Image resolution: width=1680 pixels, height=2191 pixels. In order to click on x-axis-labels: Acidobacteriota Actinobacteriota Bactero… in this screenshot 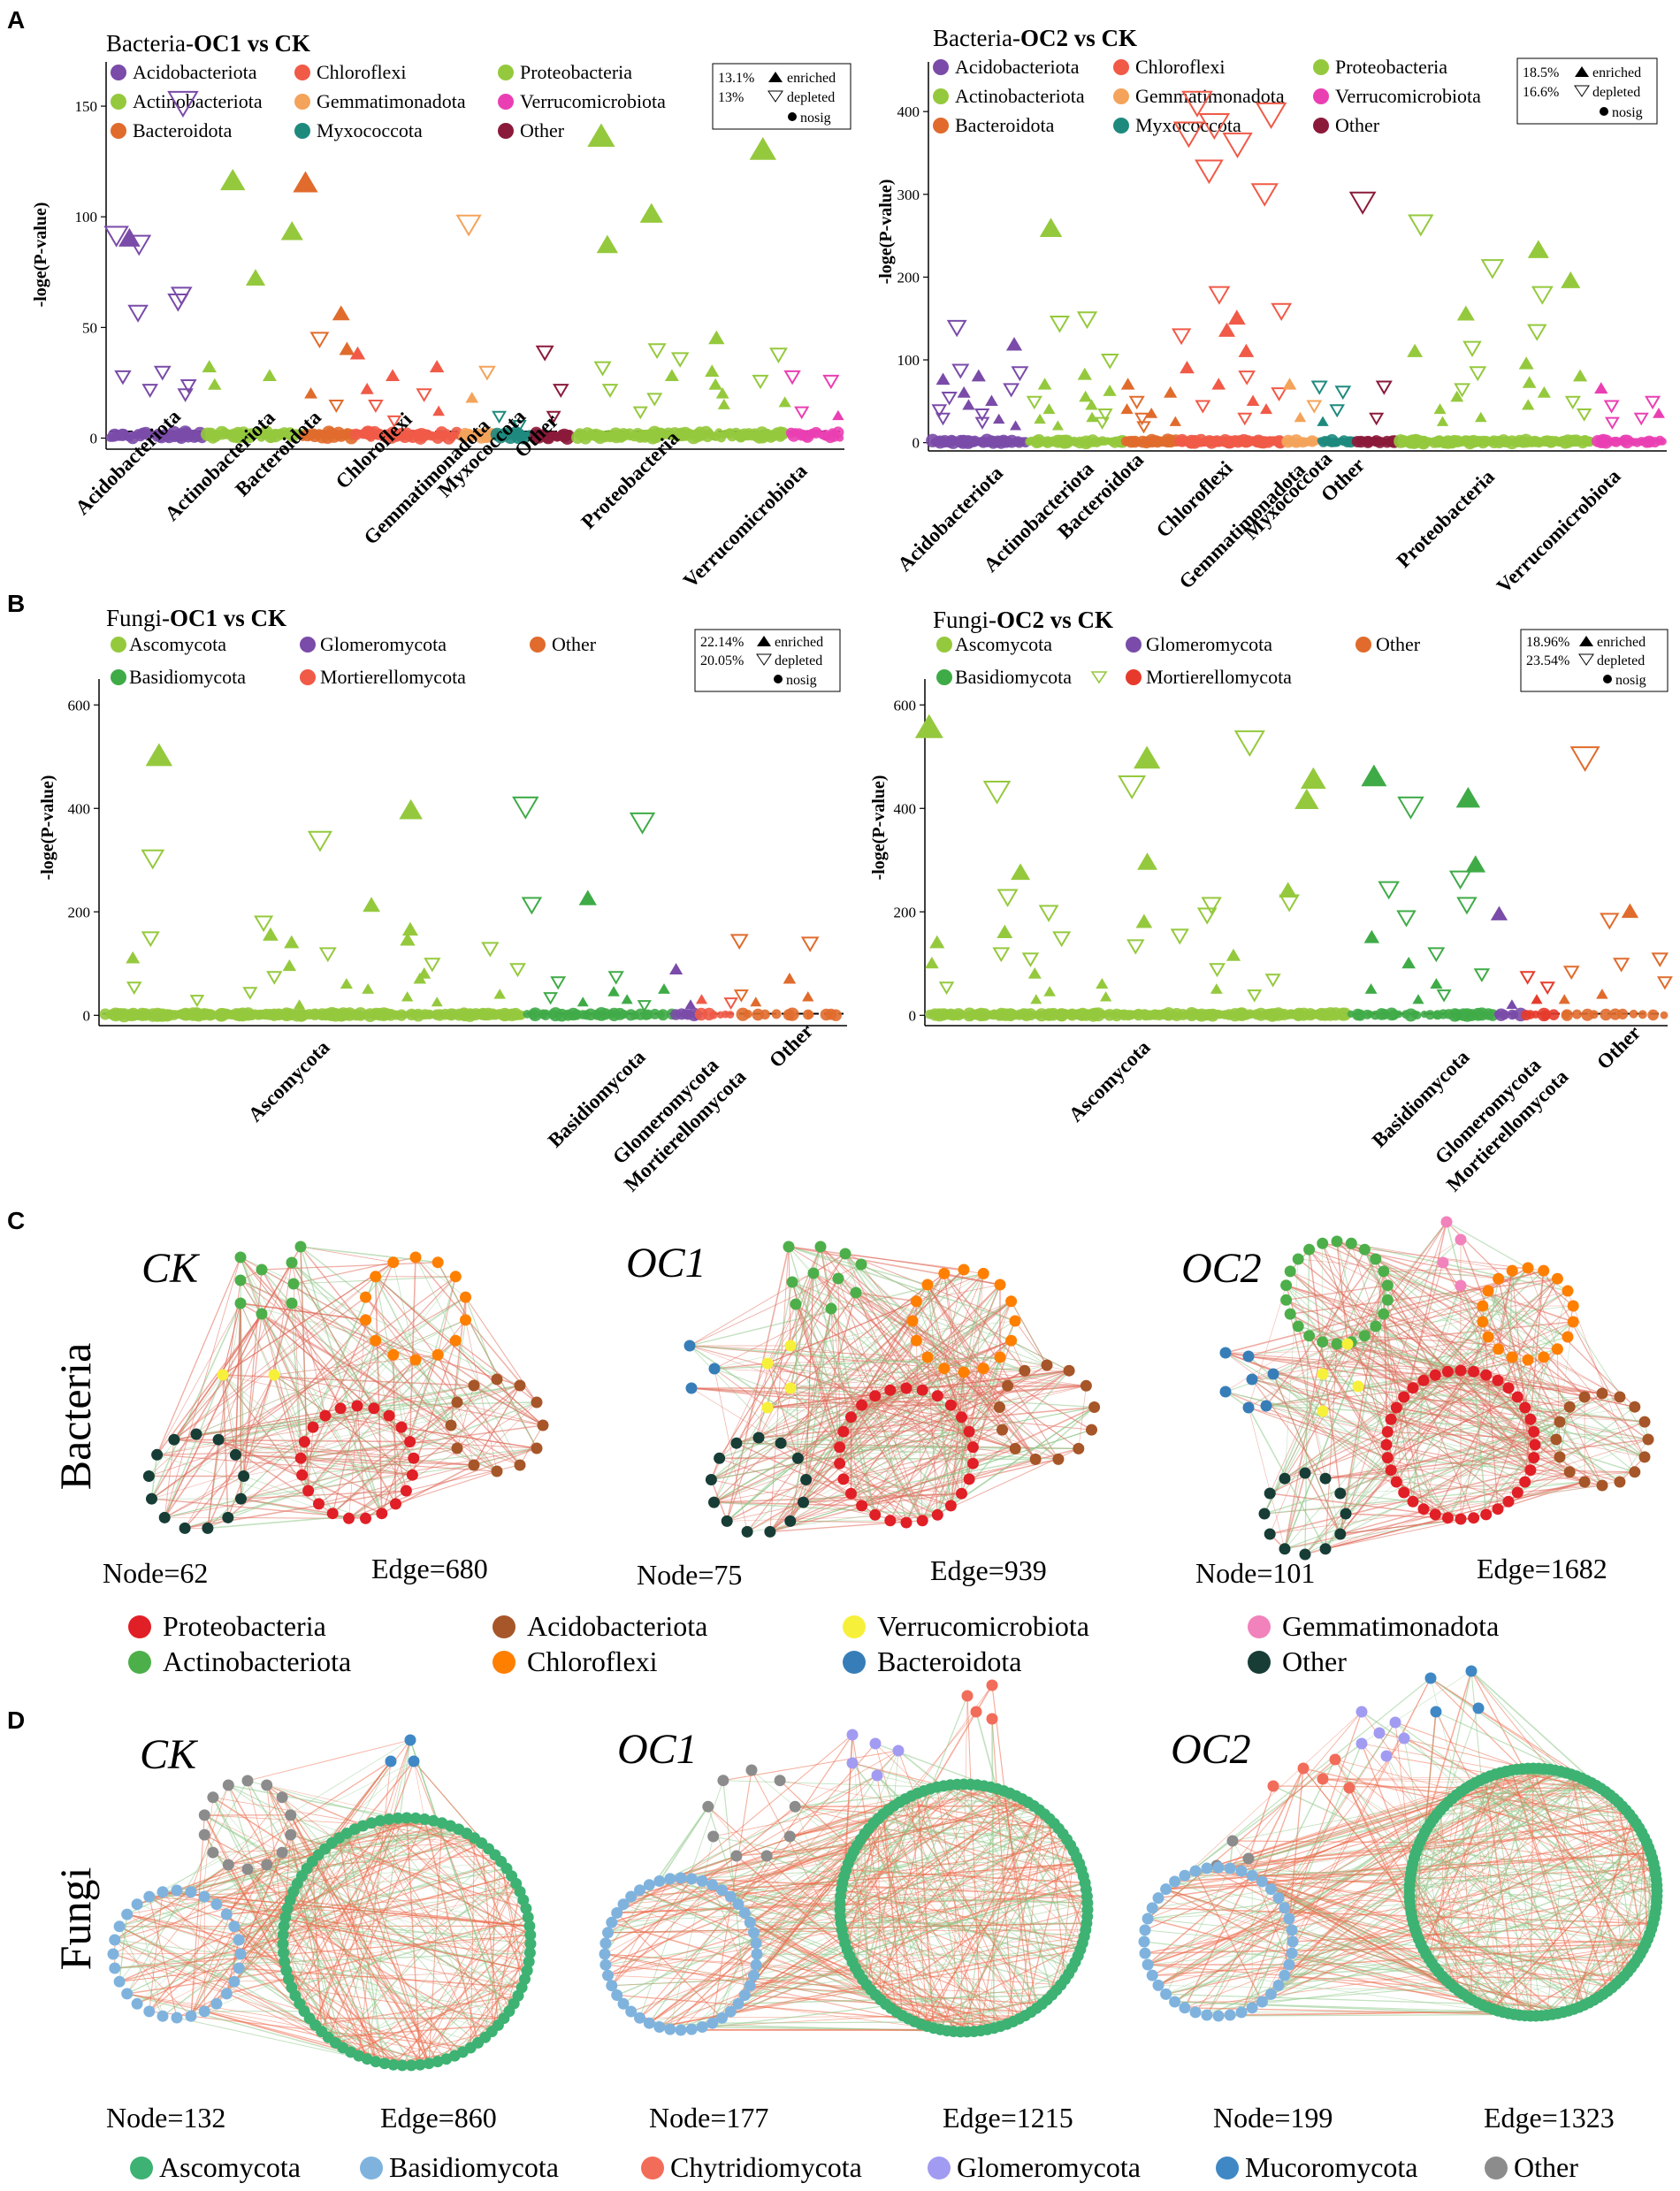, I will do `click(1259, 522)`.